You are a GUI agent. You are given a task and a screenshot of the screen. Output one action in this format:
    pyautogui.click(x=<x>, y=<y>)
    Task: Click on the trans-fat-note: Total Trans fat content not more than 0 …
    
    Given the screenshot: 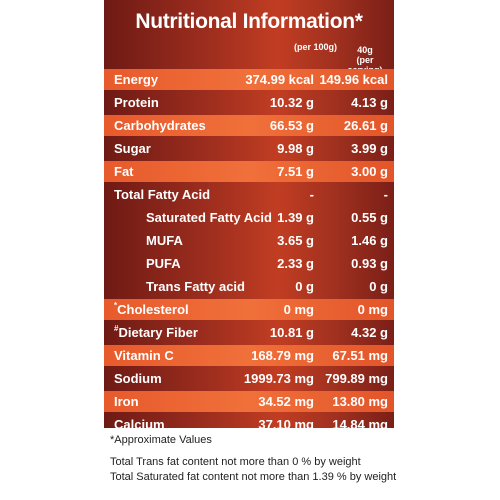 What is the action you would take?
    pyautogui.click(x=235, y=462)
    